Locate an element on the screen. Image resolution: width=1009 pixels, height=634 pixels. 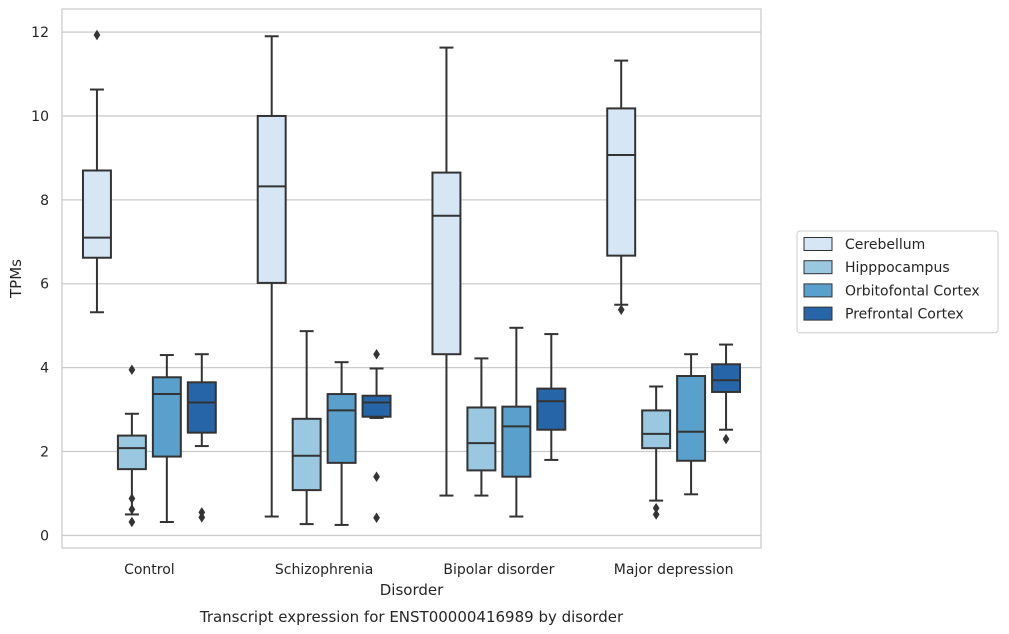
x-tick-label: Bipolar disorder is located at coordinates (498, 570).